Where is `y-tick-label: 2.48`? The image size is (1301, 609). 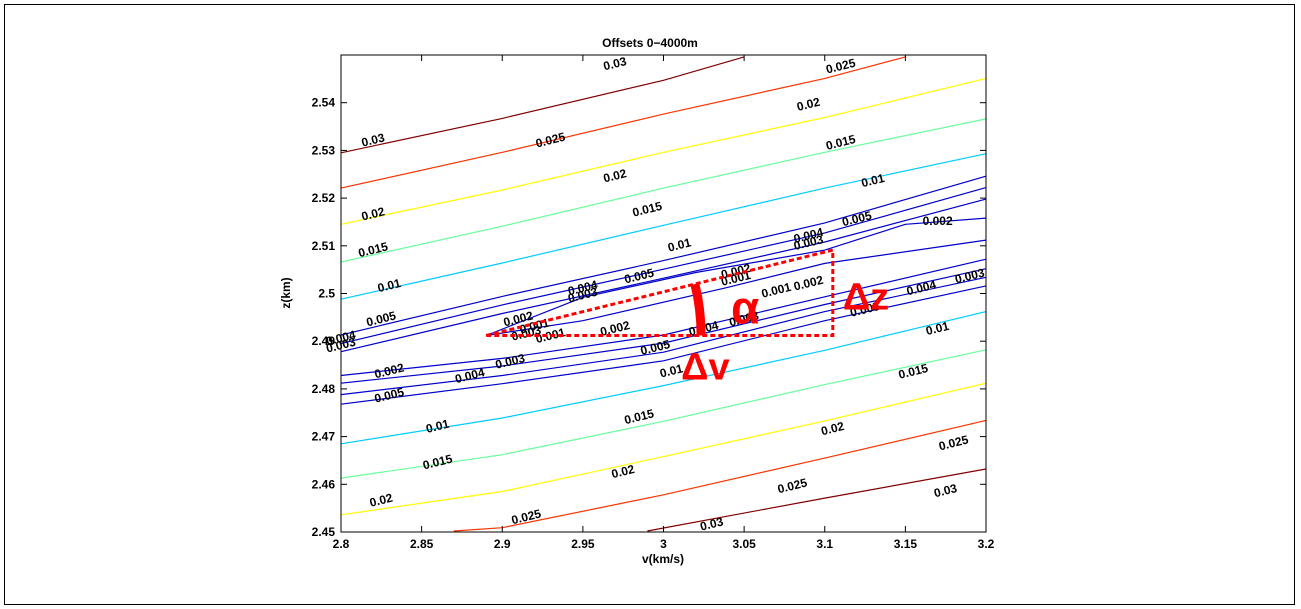 y-tick-label: 2.48 is located at coordinates (324, 389).